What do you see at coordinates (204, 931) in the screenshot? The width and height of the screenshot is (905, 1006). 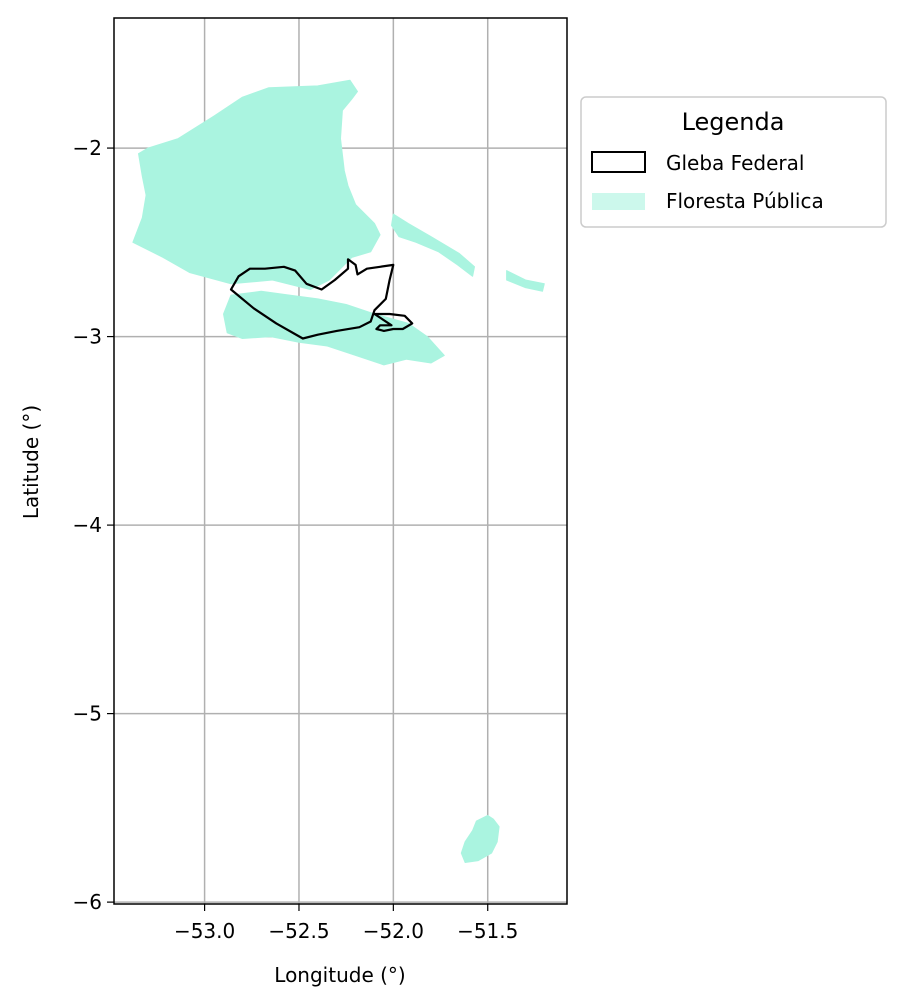 I see `x-tick-label: −53.0` at bounding box center [204, 931].